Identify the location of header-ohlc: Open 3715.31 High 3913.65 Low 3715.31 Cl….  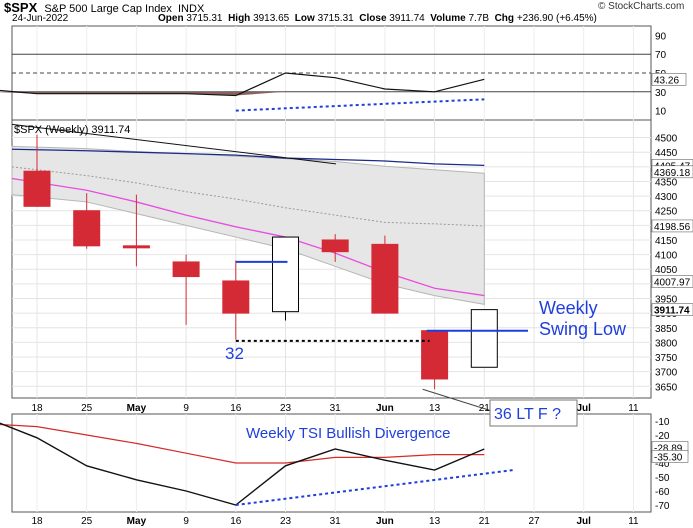
(377, 18).